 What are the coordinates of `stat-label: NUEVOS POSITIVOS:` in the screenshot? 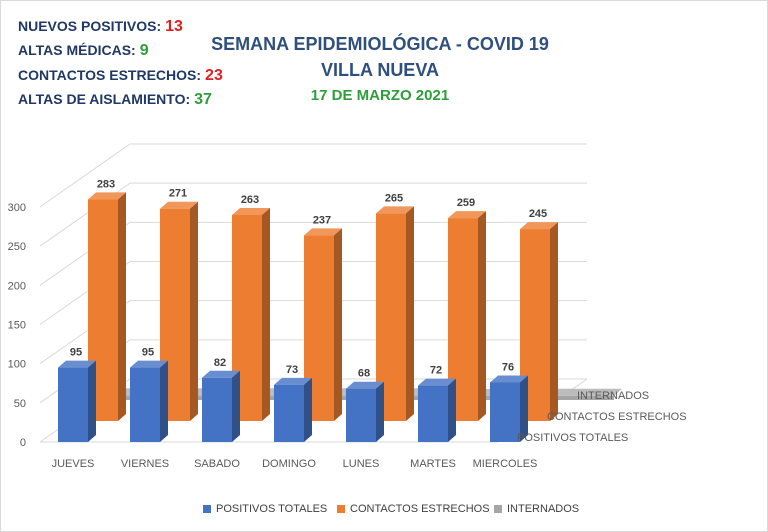 It's located at (90, 26).